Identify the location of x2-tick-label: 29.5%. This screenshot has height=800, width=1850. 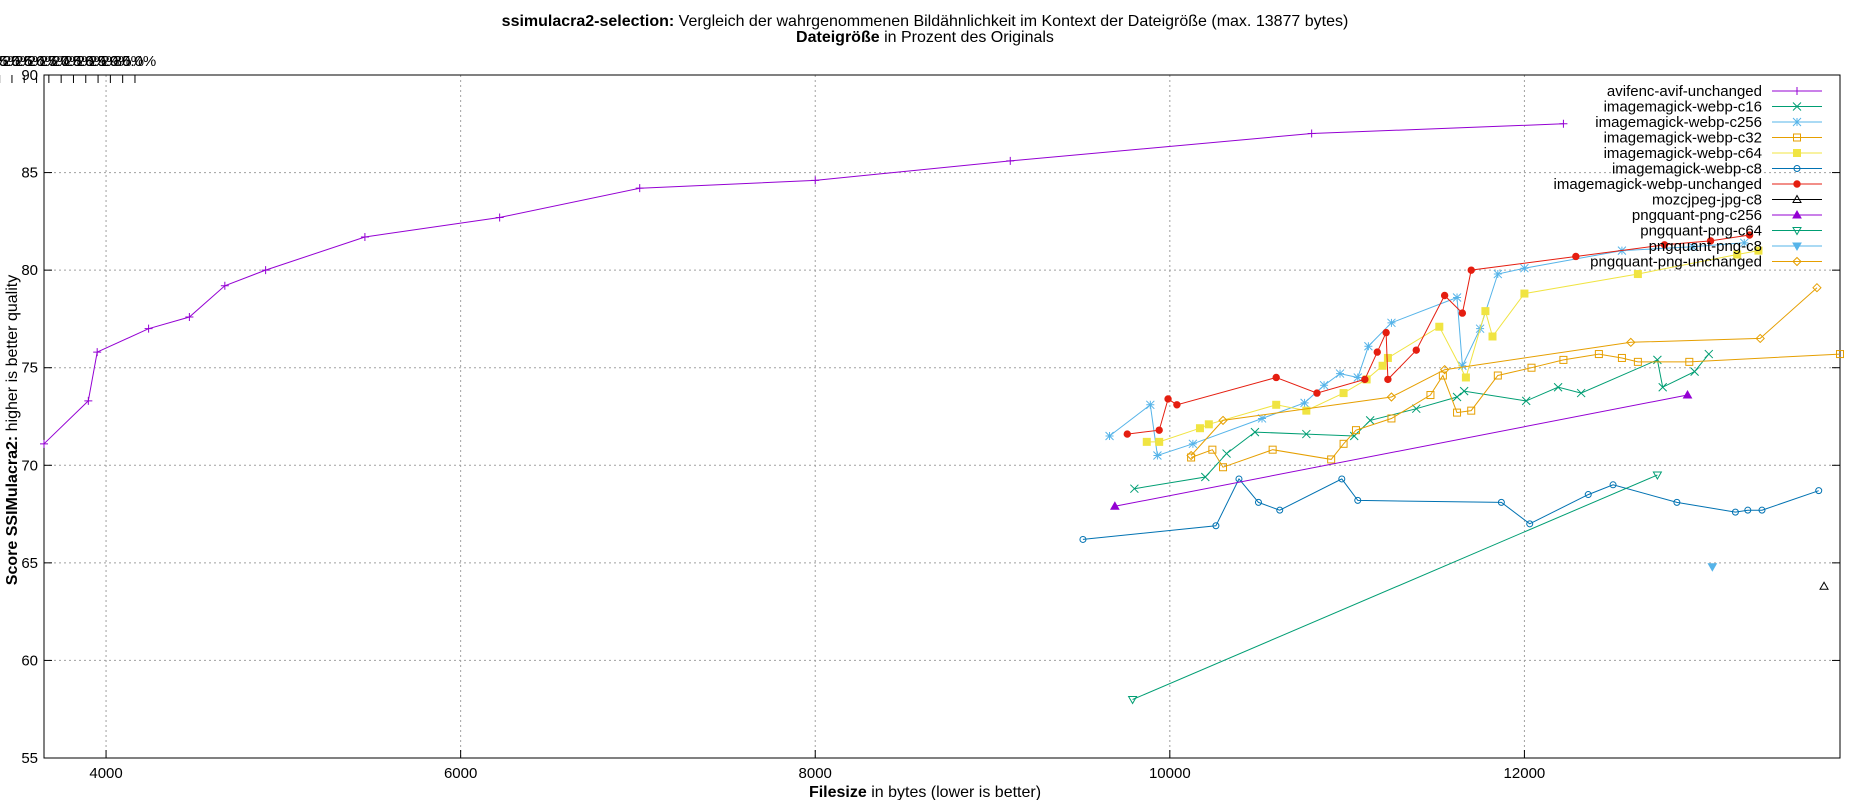
(122, 61).